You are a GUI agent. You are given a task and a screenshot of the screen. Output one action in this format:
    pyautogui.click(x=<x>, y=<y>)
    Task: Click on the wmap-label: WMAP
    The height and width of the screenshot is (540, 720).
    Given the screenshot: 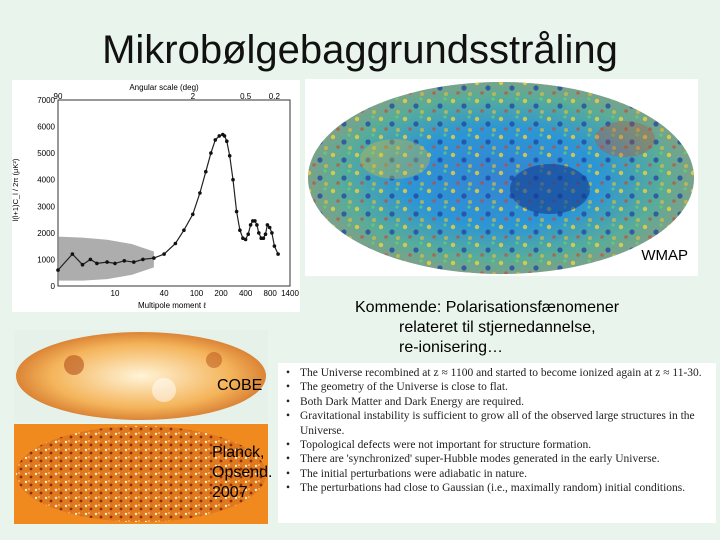 What is the action you would take?
    pyautogui.click(x=664, y=255)
    